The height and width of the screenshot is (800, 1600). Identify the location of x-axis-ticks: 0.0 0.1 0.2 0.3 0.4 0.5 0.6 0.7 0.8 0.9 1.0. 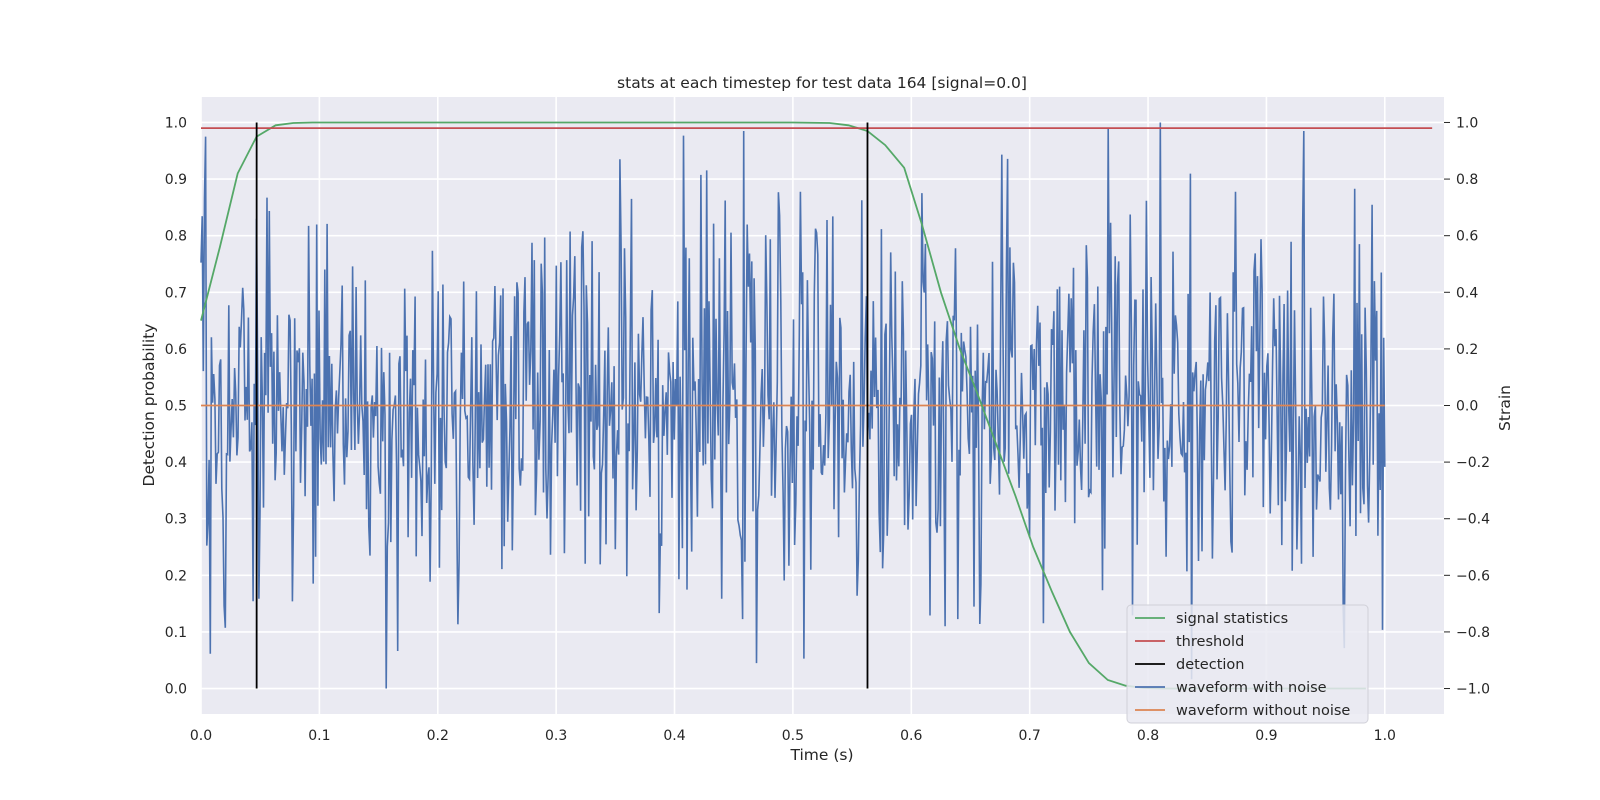
(793, 736).